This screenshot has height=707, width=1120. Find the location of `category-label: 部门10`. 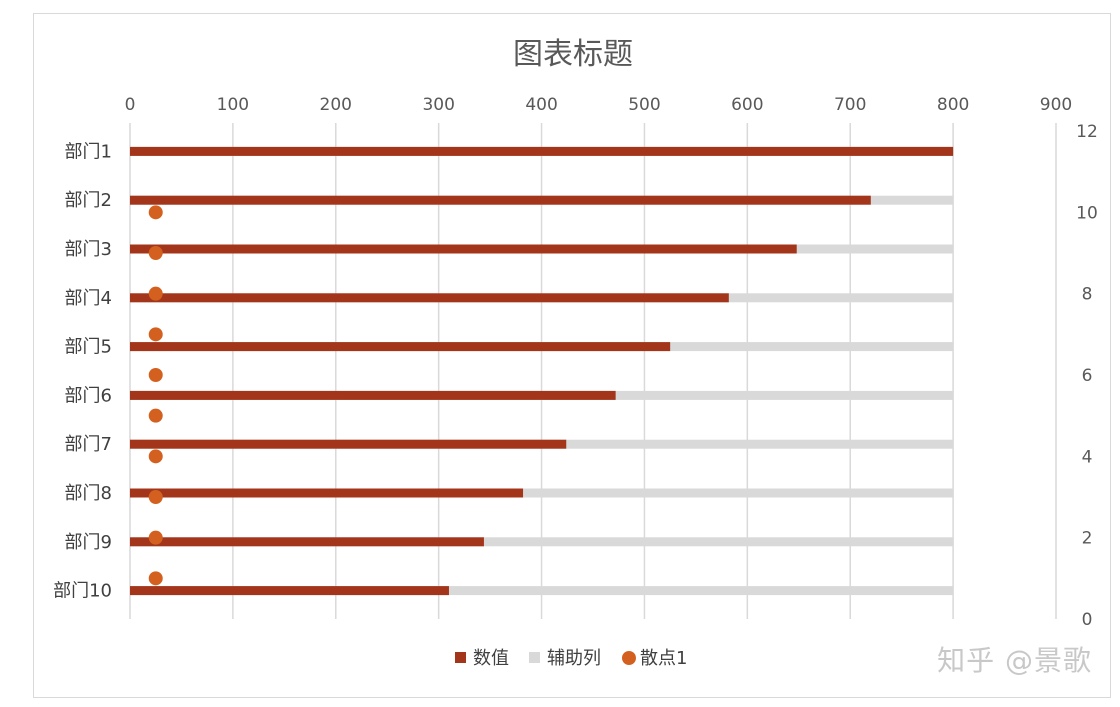

category-label: 部门10 is located at coordinates (82, 591).